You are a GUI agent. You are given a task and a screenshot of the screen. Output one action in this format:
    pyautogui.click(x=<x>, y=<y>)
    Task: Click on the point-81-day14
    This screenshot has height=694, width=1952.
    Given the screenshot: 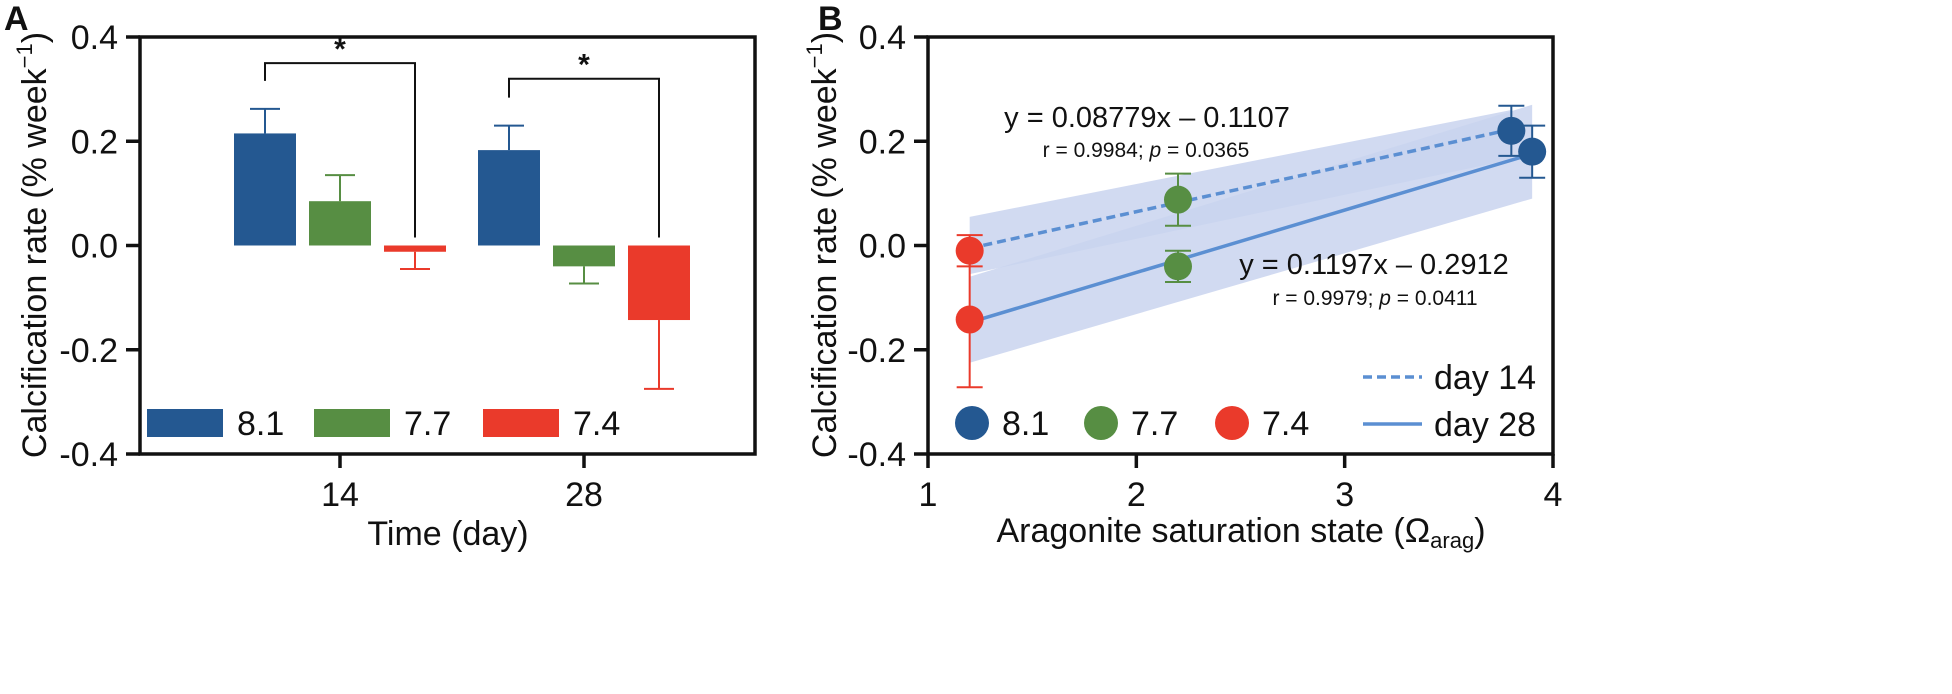 What is the action you would take?
    pyautogui.click(x=1511, y=130)
    